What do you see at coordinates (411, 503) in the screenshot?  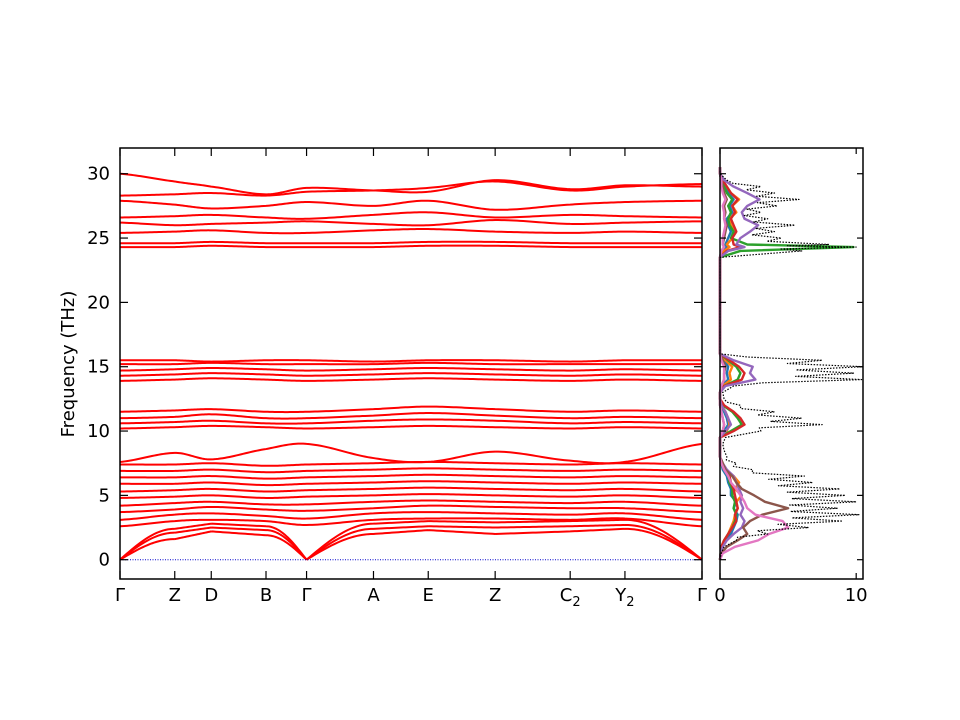 I see `band-line-b7` at bounding box center [411, 503].